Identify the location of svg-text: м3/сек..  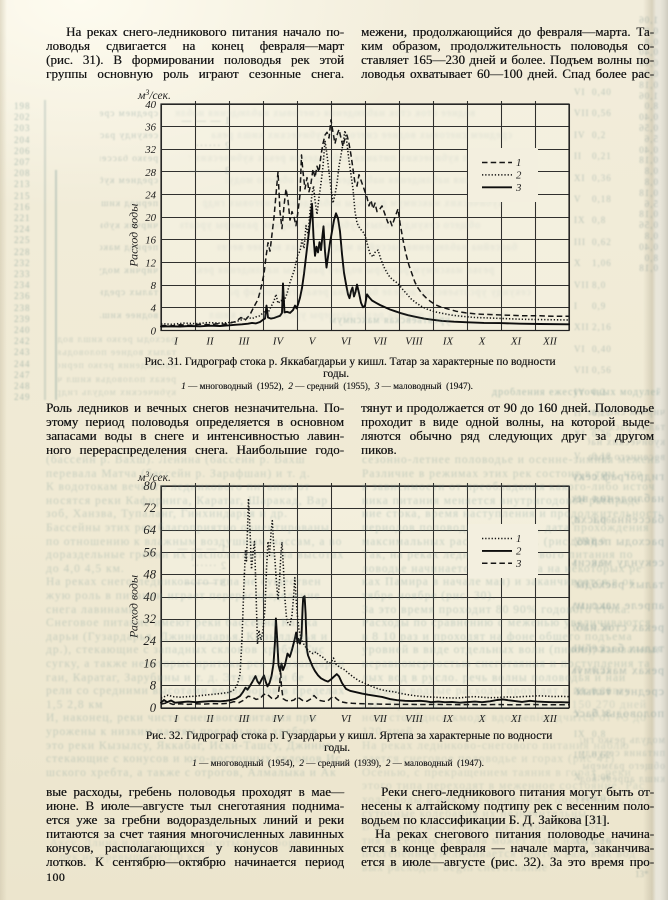
(154, 95).